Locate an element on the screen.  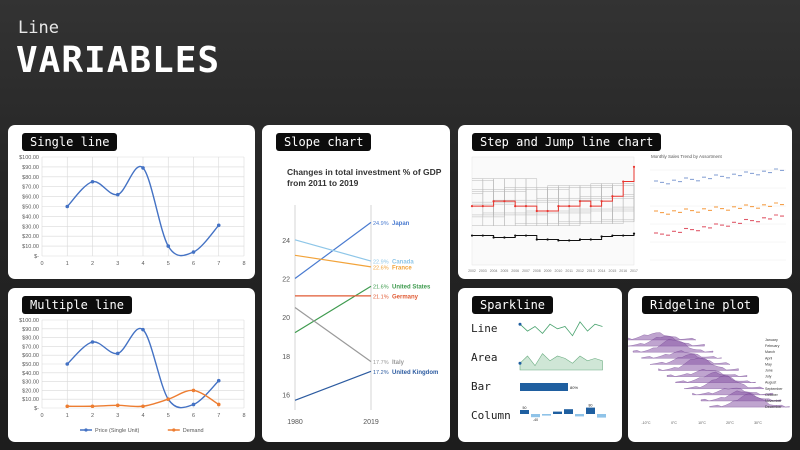
x-tick-label: 2015 is located at coordinates (613, 271).